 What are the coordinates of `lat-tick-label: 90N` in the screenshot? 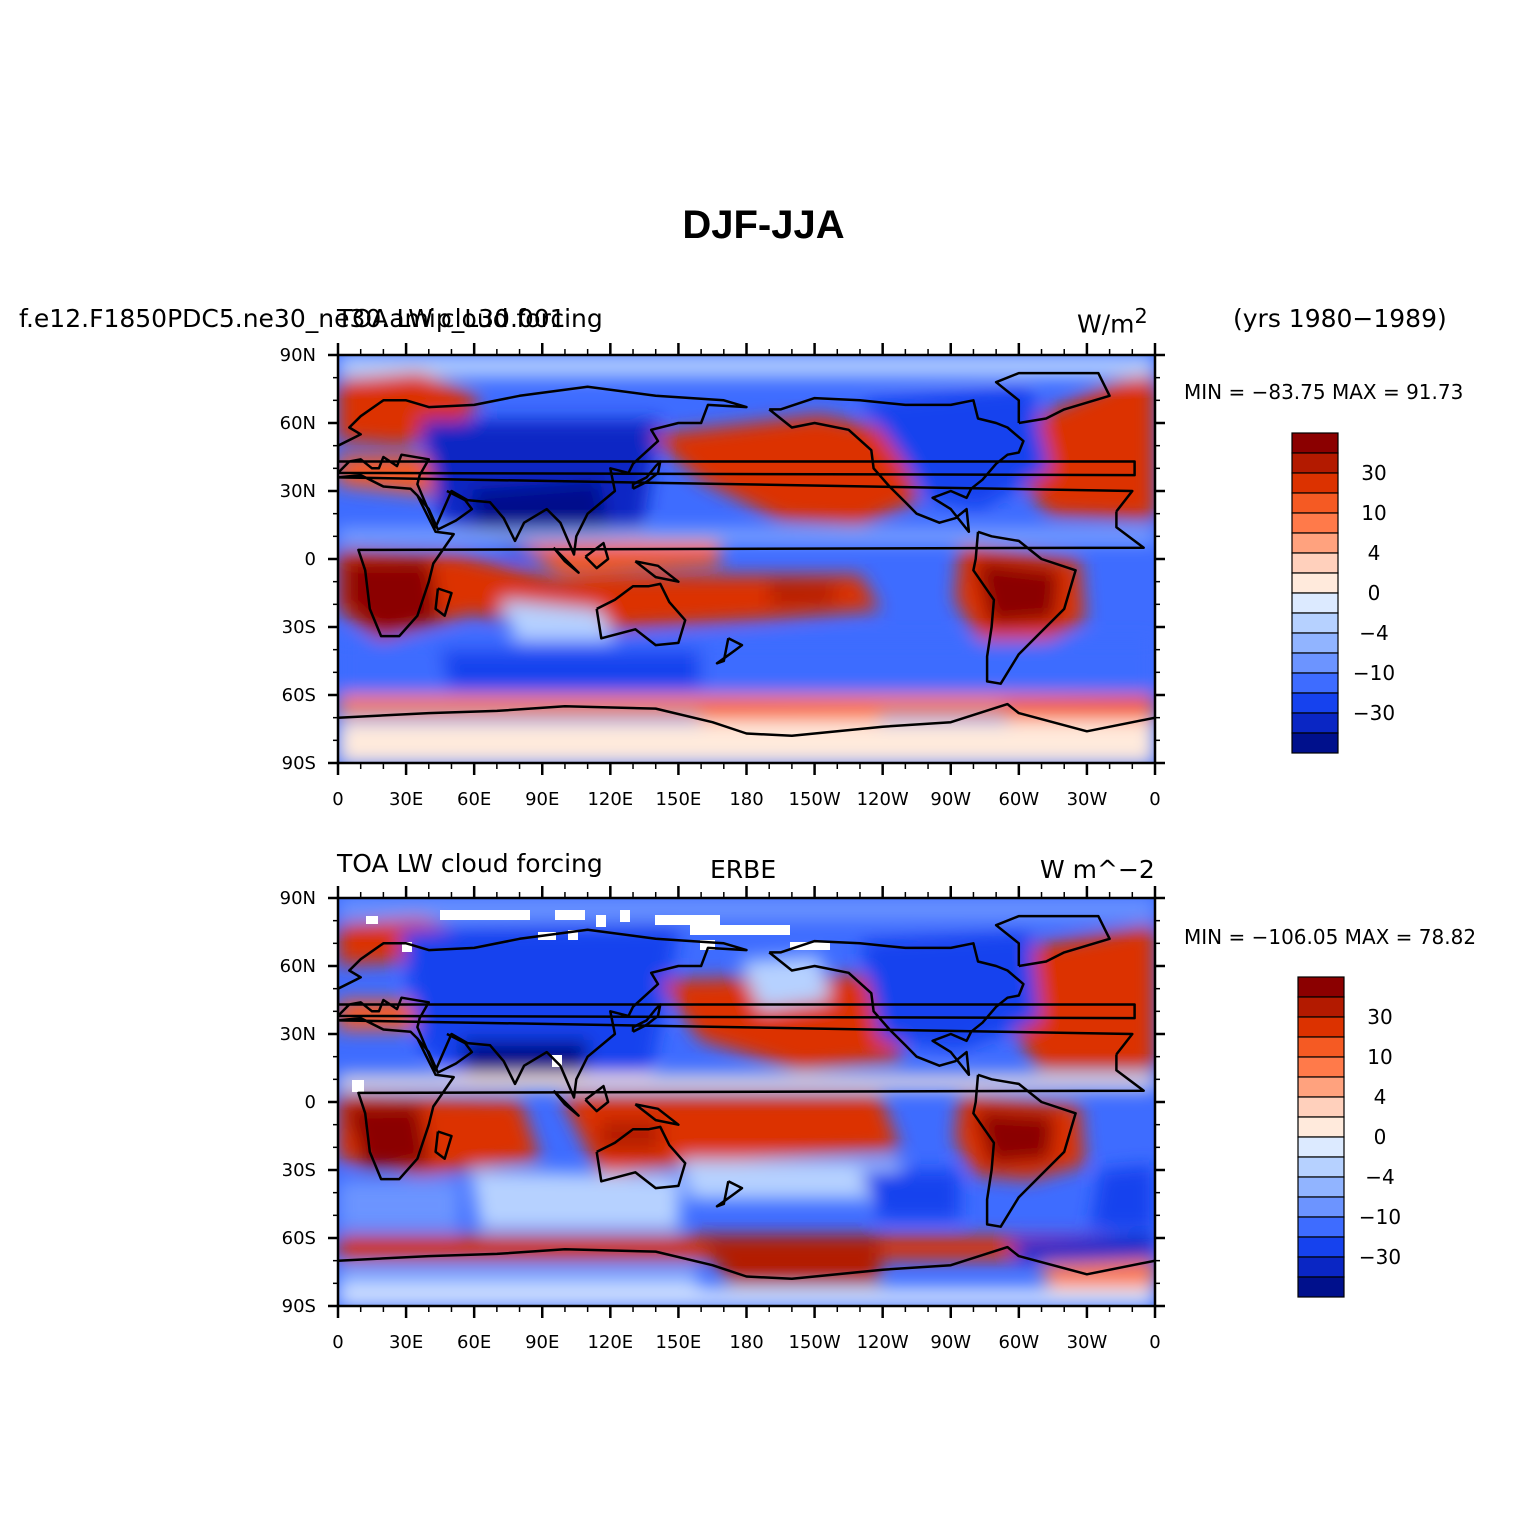 It's located at (298, 898).